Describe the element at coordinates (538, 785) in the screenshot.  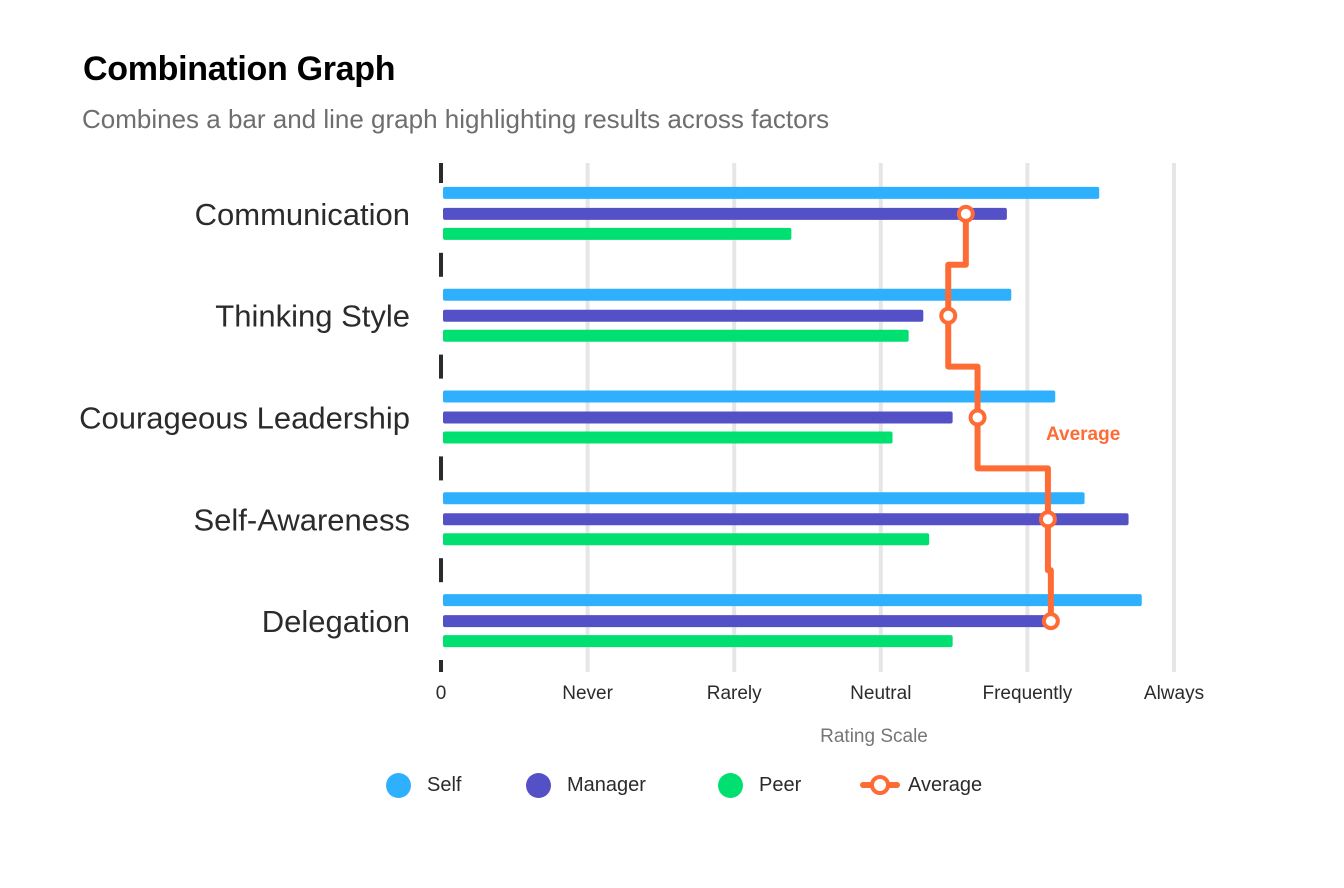
I see `legend-swatch-manager` at that location.